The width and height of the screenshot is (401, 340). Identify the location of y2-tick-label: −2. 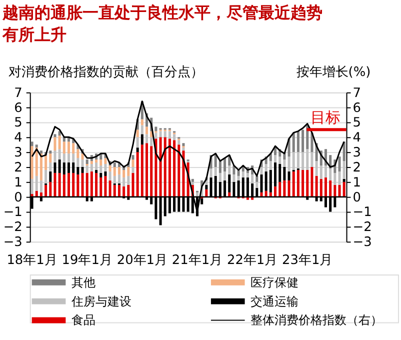
(362, 228).